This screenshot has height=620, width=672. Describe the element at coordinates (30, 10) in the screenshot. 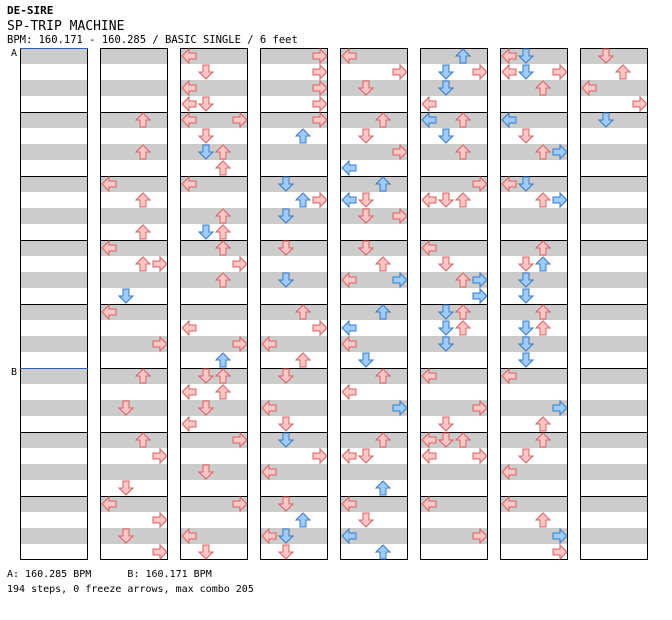

I see `artist-name: DE-SIRE` at that location.